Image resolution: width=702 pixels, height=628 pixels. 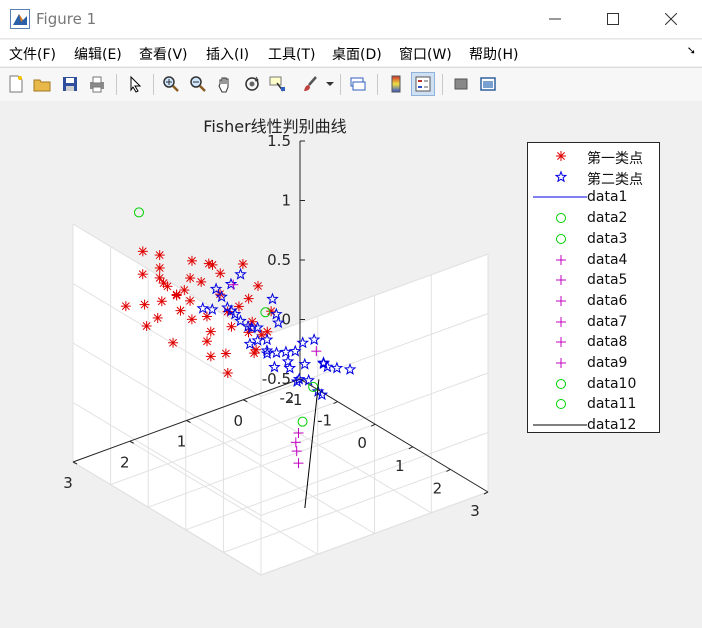 I want to click on menu-window: 窗口(W), so click(x=425, y=55).